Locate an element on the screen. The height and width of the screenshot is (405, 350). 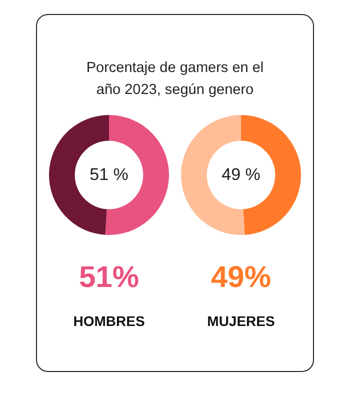
text: 51% is located at coordinates (109, 278).